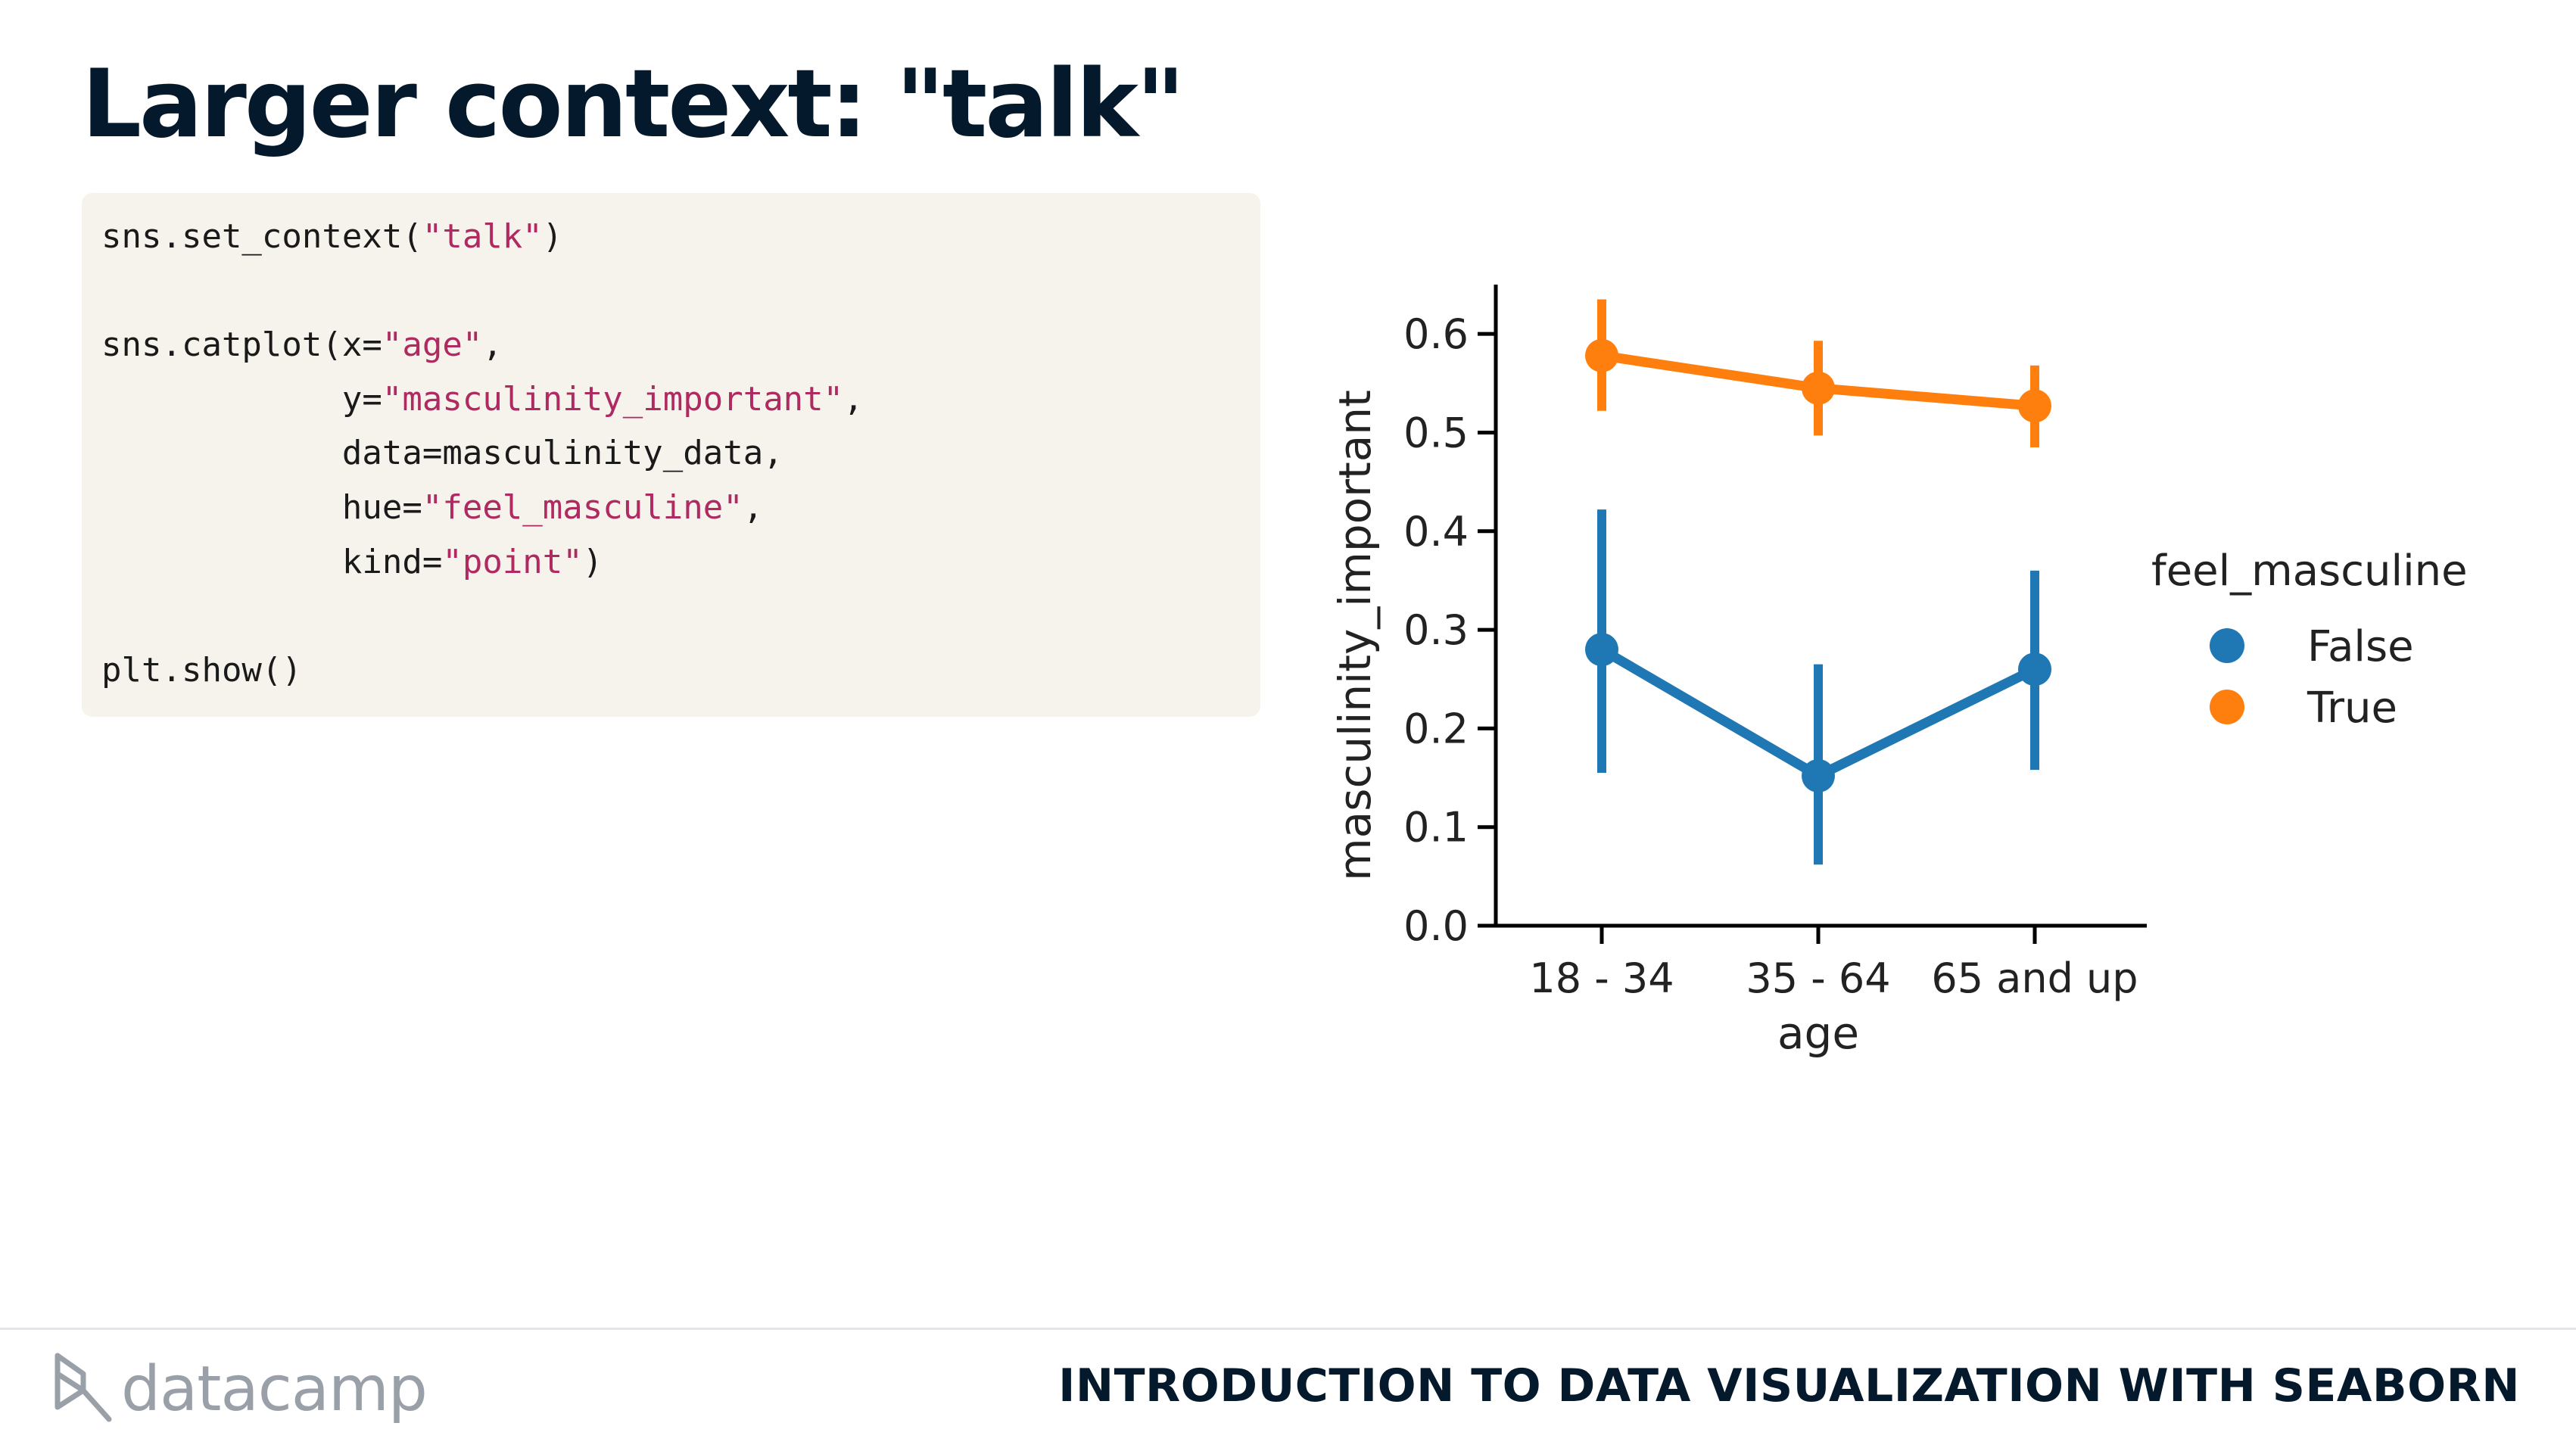  Describe the element at coordinates (1355, 635) in the screenshot. I see `y-axis-label: masculinity_important` at that location.